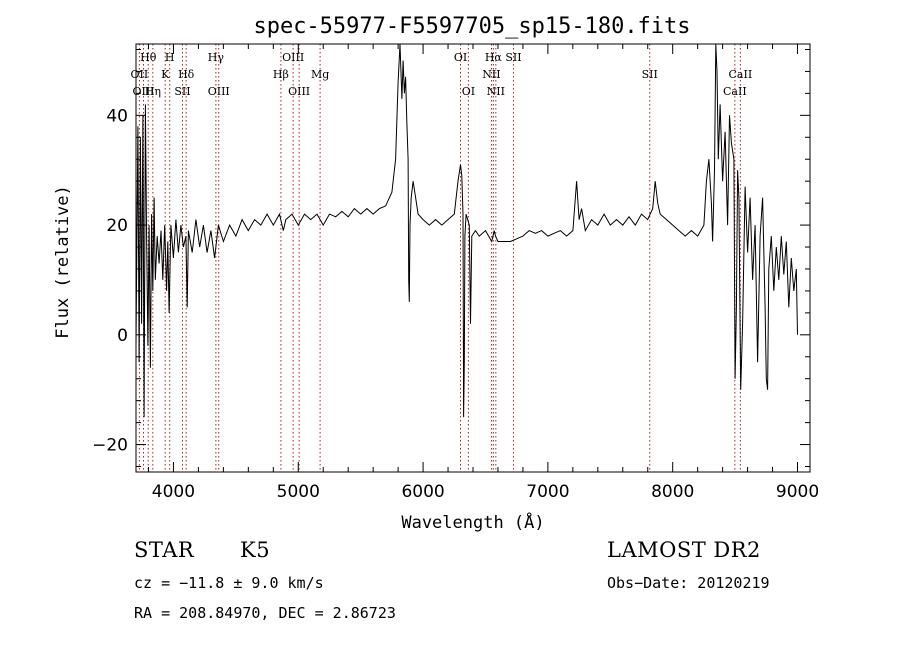  What do you see at coordinates (320, 74) in the screenshot?
I see `line-marker-label: Mg` at bounding box center [320, 74].